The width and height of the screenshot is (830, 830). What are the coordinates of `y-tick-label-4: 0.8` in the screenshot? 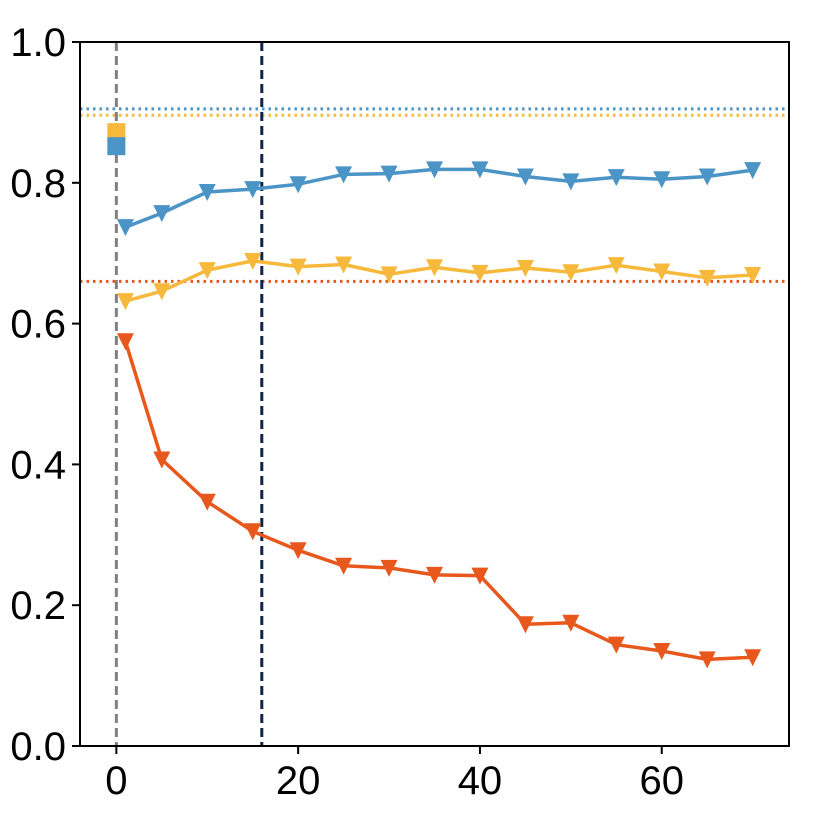 It's located at (38, 184).